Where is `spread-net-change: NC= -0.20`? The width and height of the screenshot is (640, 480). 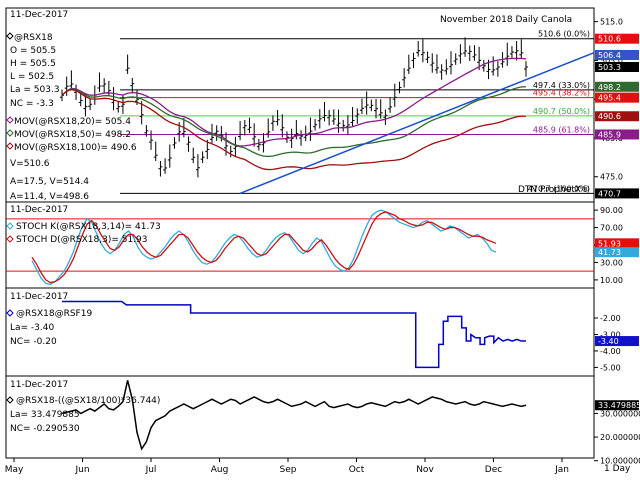 spread-net-change: NC= -0.20 is located at coordinates (33, 342).